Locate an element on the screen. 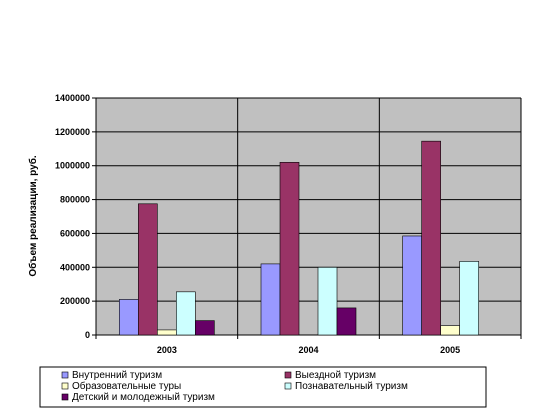 This screenshot has width=536, height=417. y-axis-label: Объем реализации, руб. is located at coordinates (33, 216).